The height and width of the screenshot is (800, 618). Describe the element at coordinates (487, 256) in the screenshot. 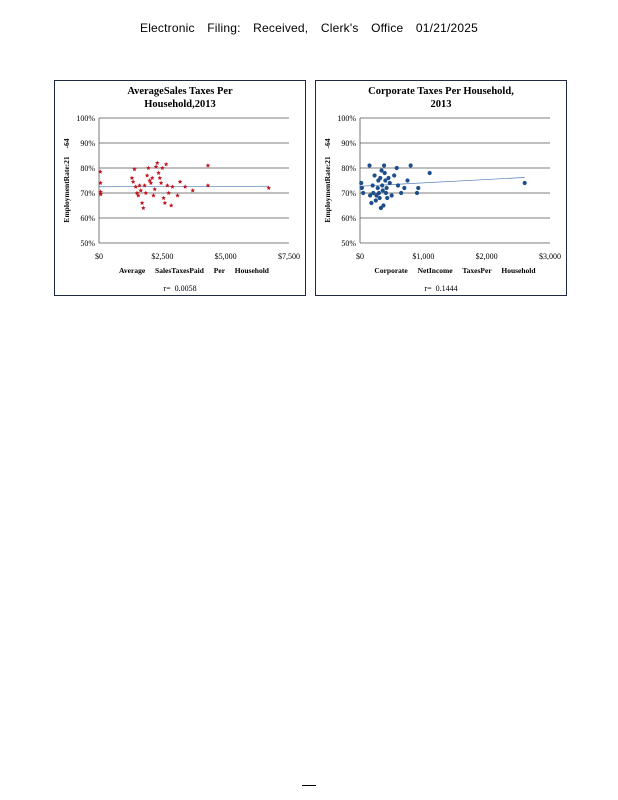

I see `x-tick-label: $2,000` at that location.